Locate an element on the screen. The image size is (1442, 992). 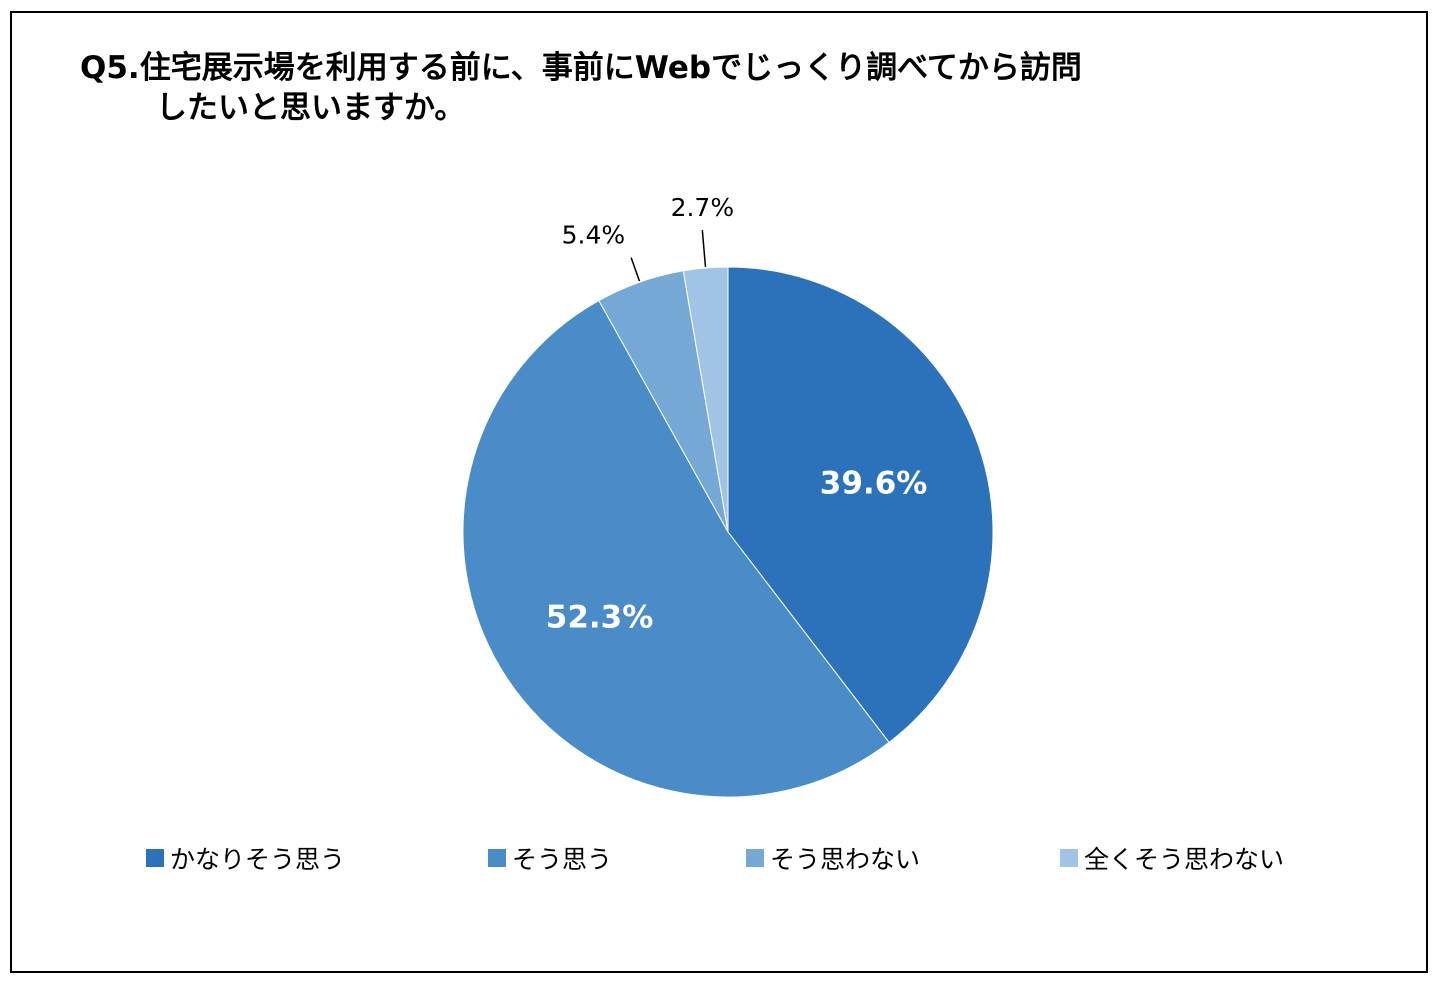
legend-label-4: 全くそう思わない is located at coordinates (1184, 859).